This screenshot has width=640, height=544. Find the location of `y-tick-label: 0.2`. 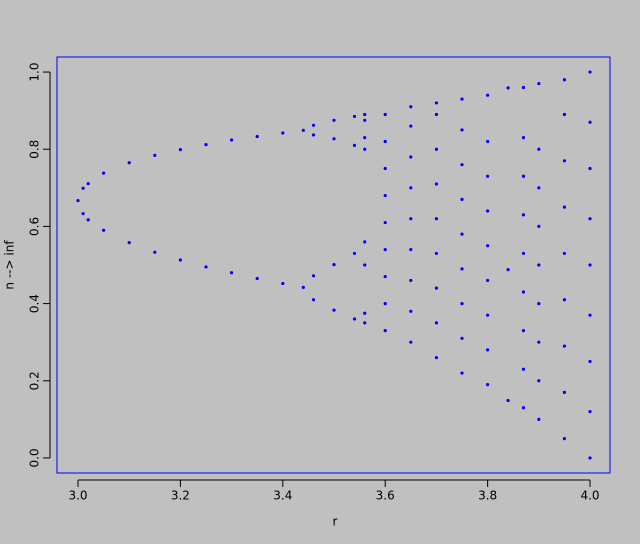

y-tick-label: 0.2 is located at coordinates (35, 380).